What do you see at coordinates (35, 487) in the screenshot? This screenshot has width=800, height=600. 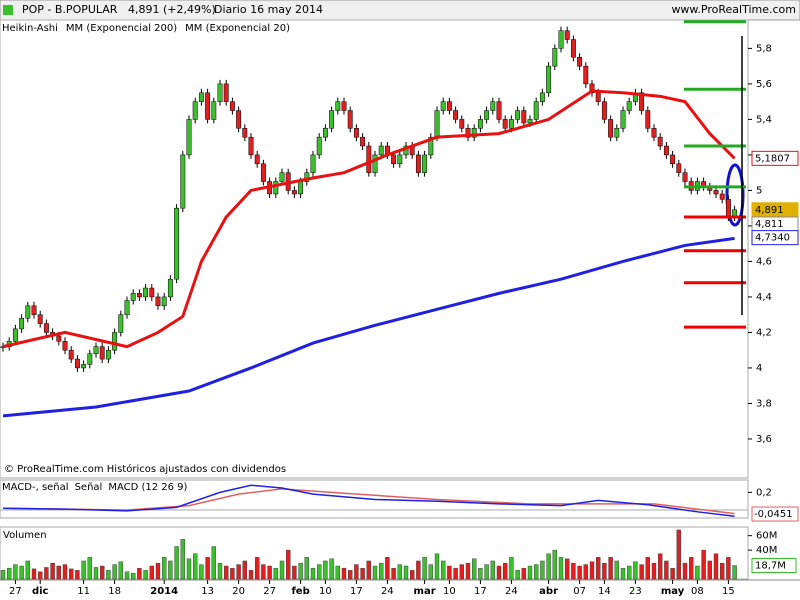 I see `macd-legend: MACD-, señal` at bounding box center [35, 487].